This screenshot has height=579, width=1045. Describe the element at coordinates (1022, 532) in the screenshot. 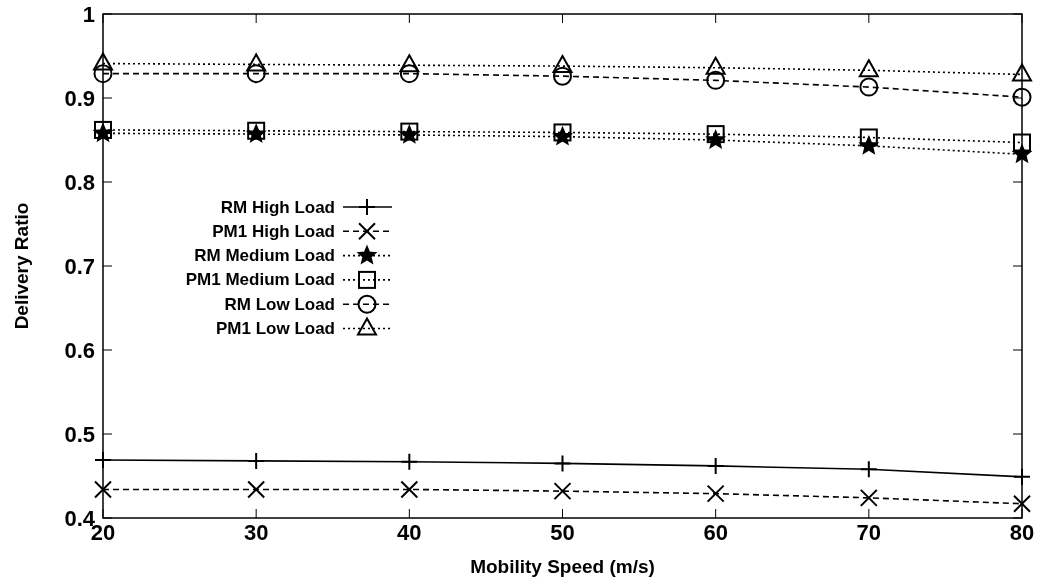

I see `x-tick-label: 80` at that location.